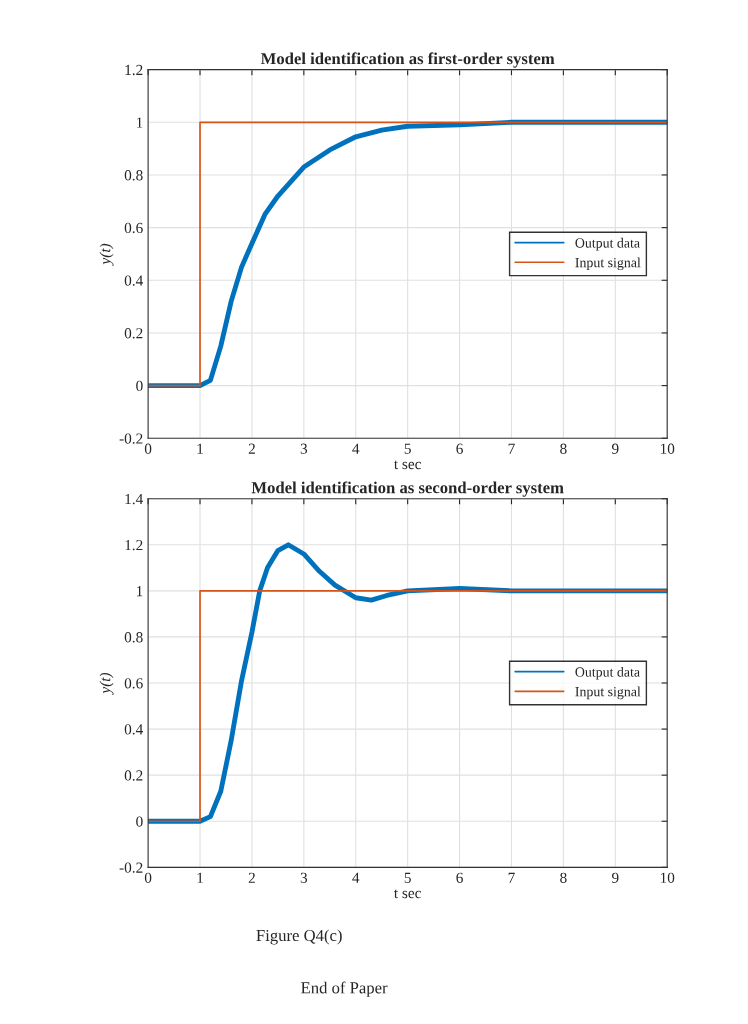 The height and width of the screenshot is (1024, 748). I want to click on caption: Figure Q4(c), so click(299, 937).